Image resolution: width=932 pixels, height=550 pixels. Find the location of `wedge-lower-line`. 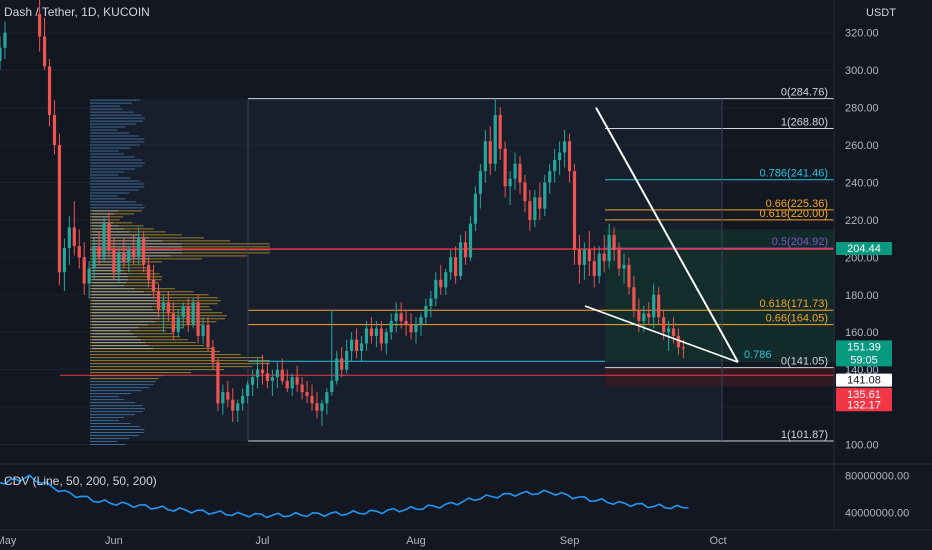

wedge-lower-line is located at coordinates (661, 334).